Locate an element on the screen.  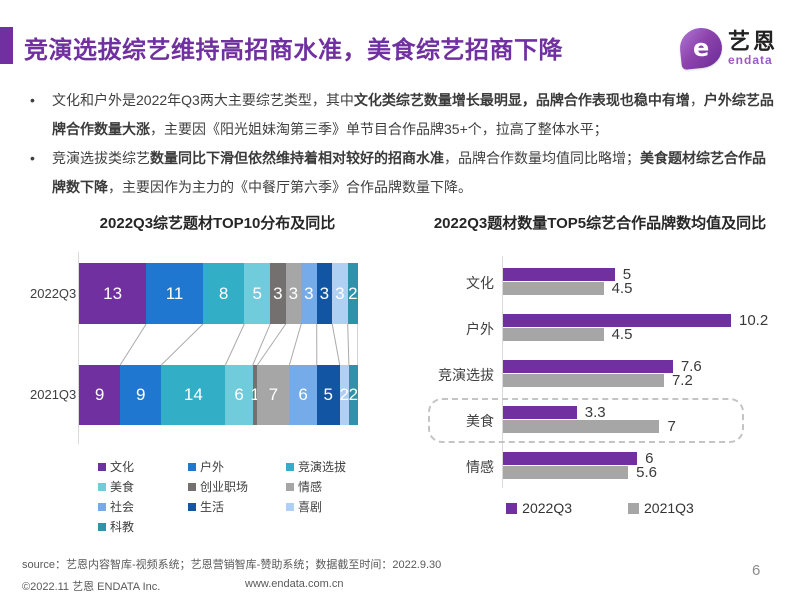
bar-segment-喜剧: 2 is located at coordinates (344, 395).